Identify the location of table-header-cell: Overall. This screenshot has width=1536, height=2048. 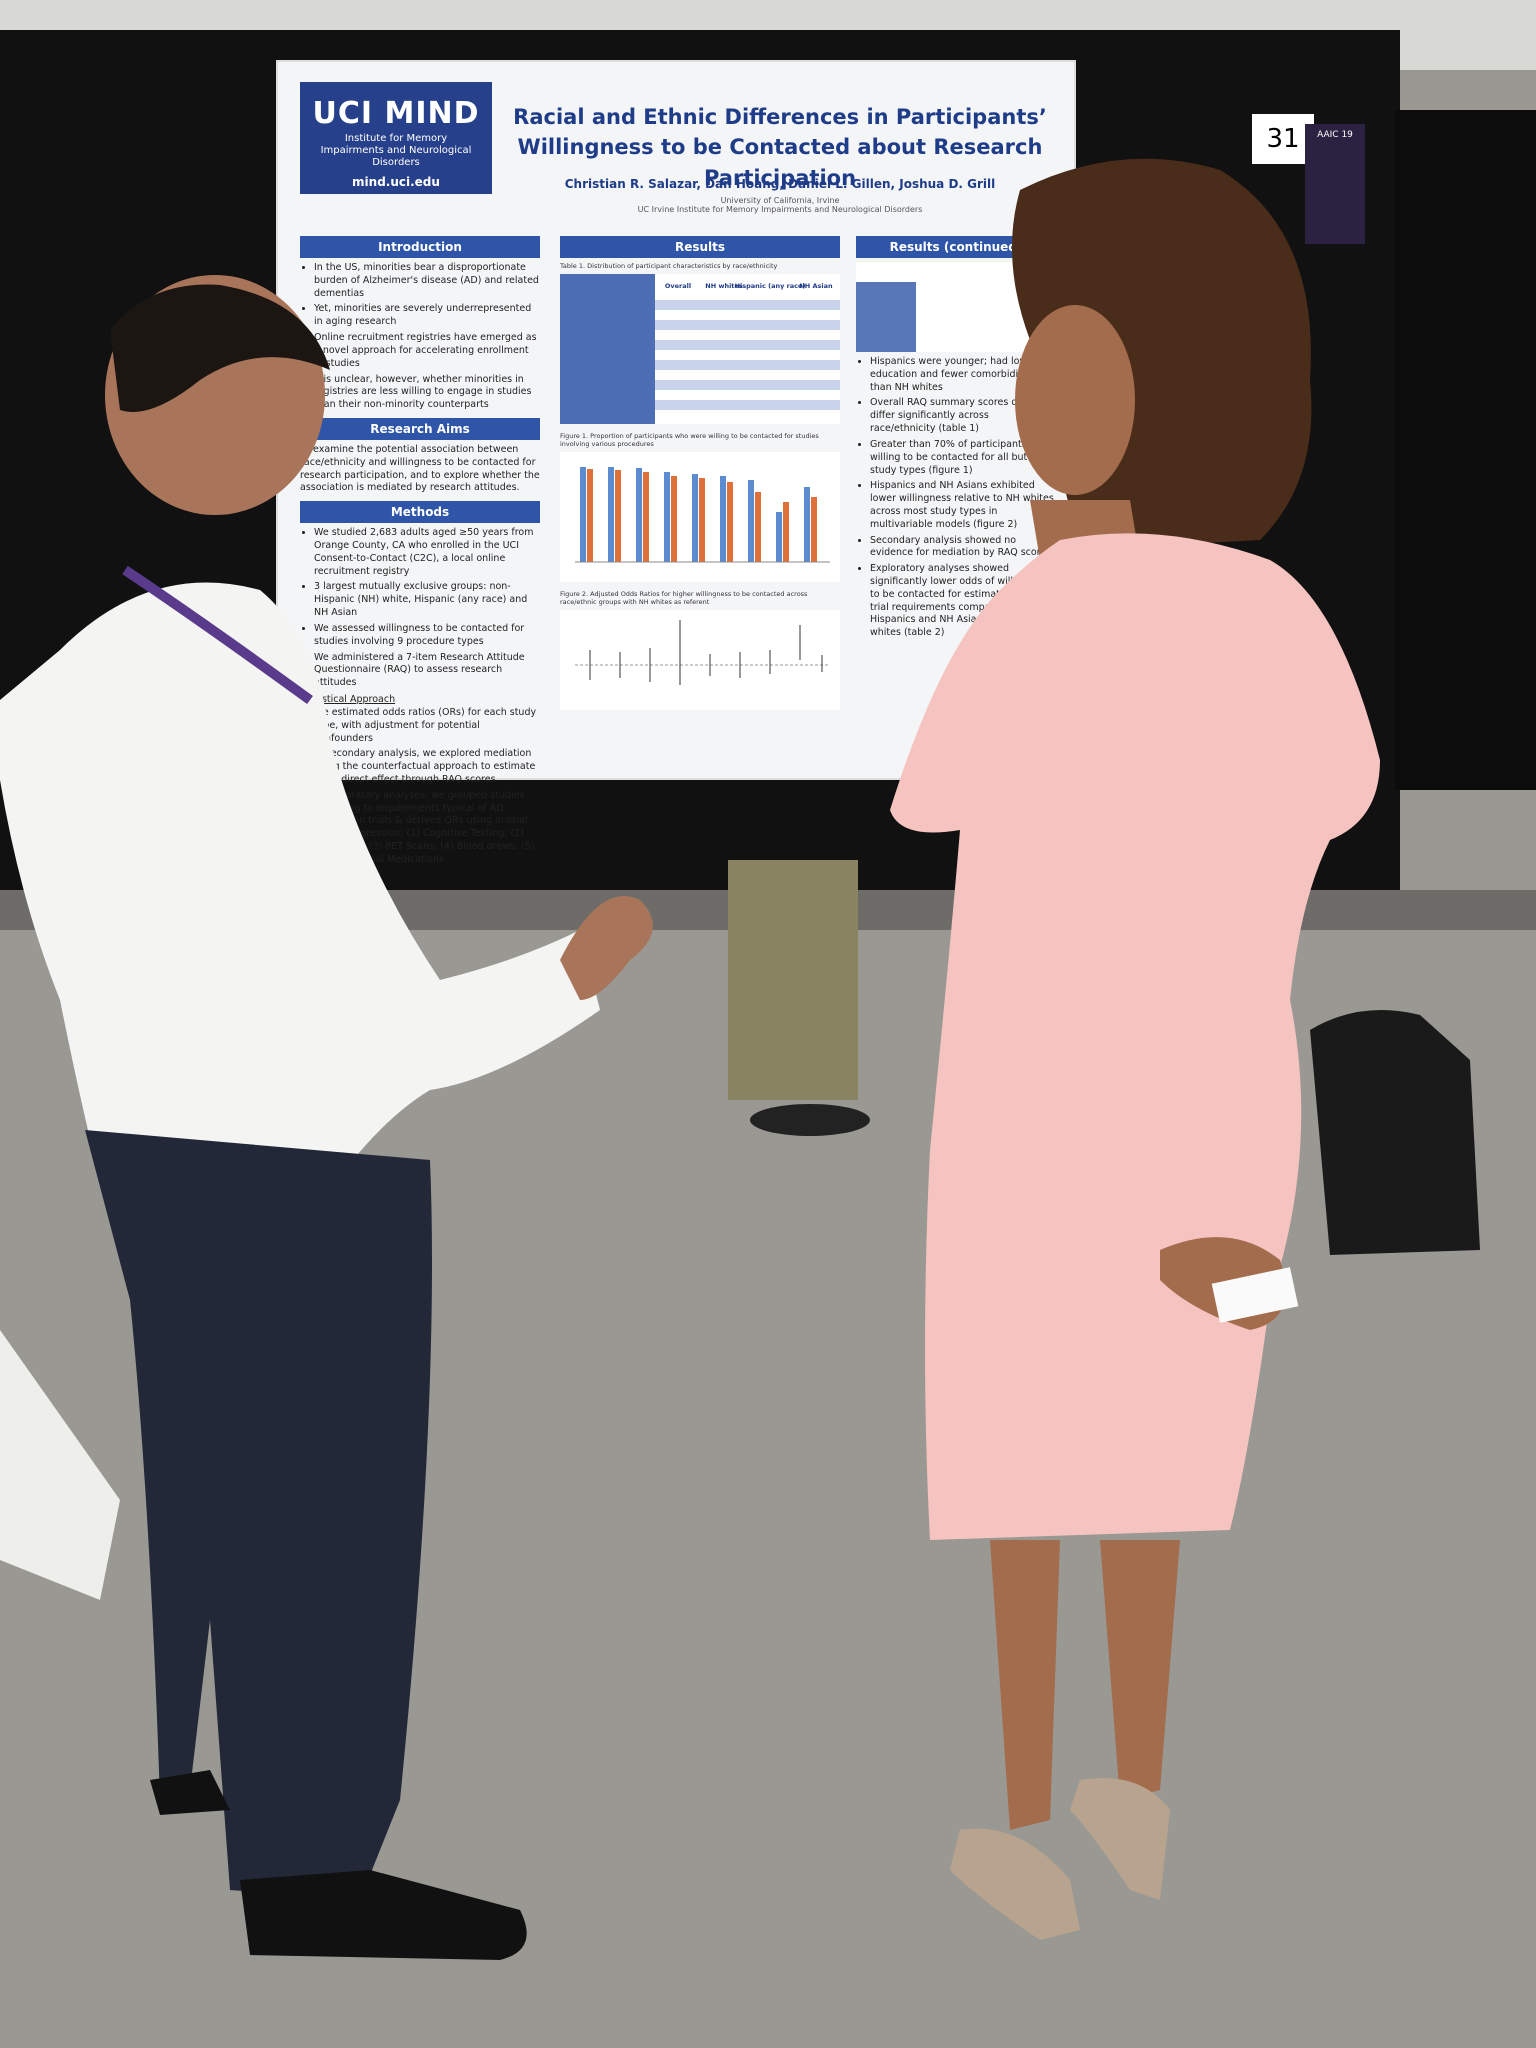
(678, 286).